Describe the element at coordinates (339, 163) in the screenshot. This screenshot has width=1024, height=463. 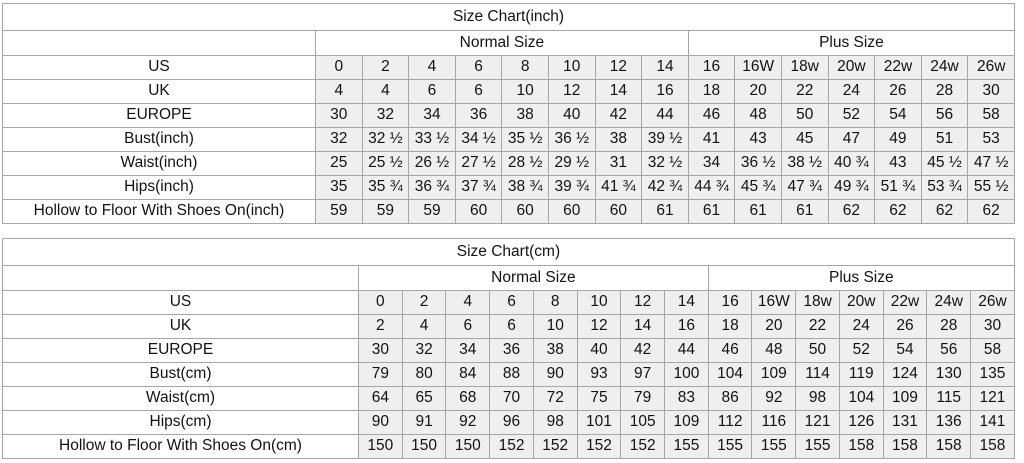
I see `data-cell: 25` at that location.